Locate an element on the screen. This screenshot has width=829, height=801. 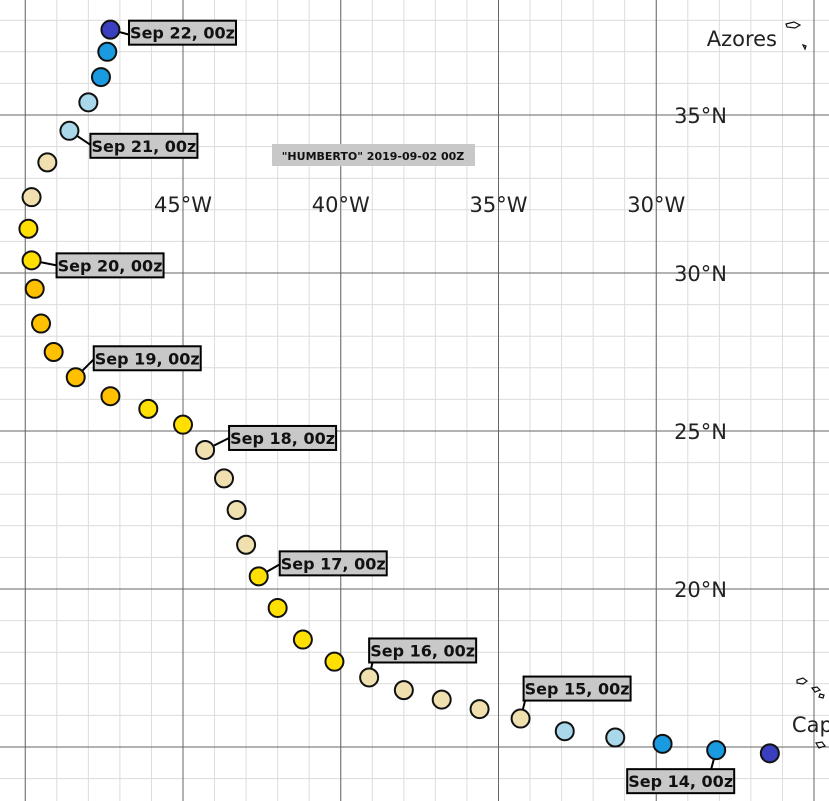
lat-label: 25°N is located at coordinates (700, 432).